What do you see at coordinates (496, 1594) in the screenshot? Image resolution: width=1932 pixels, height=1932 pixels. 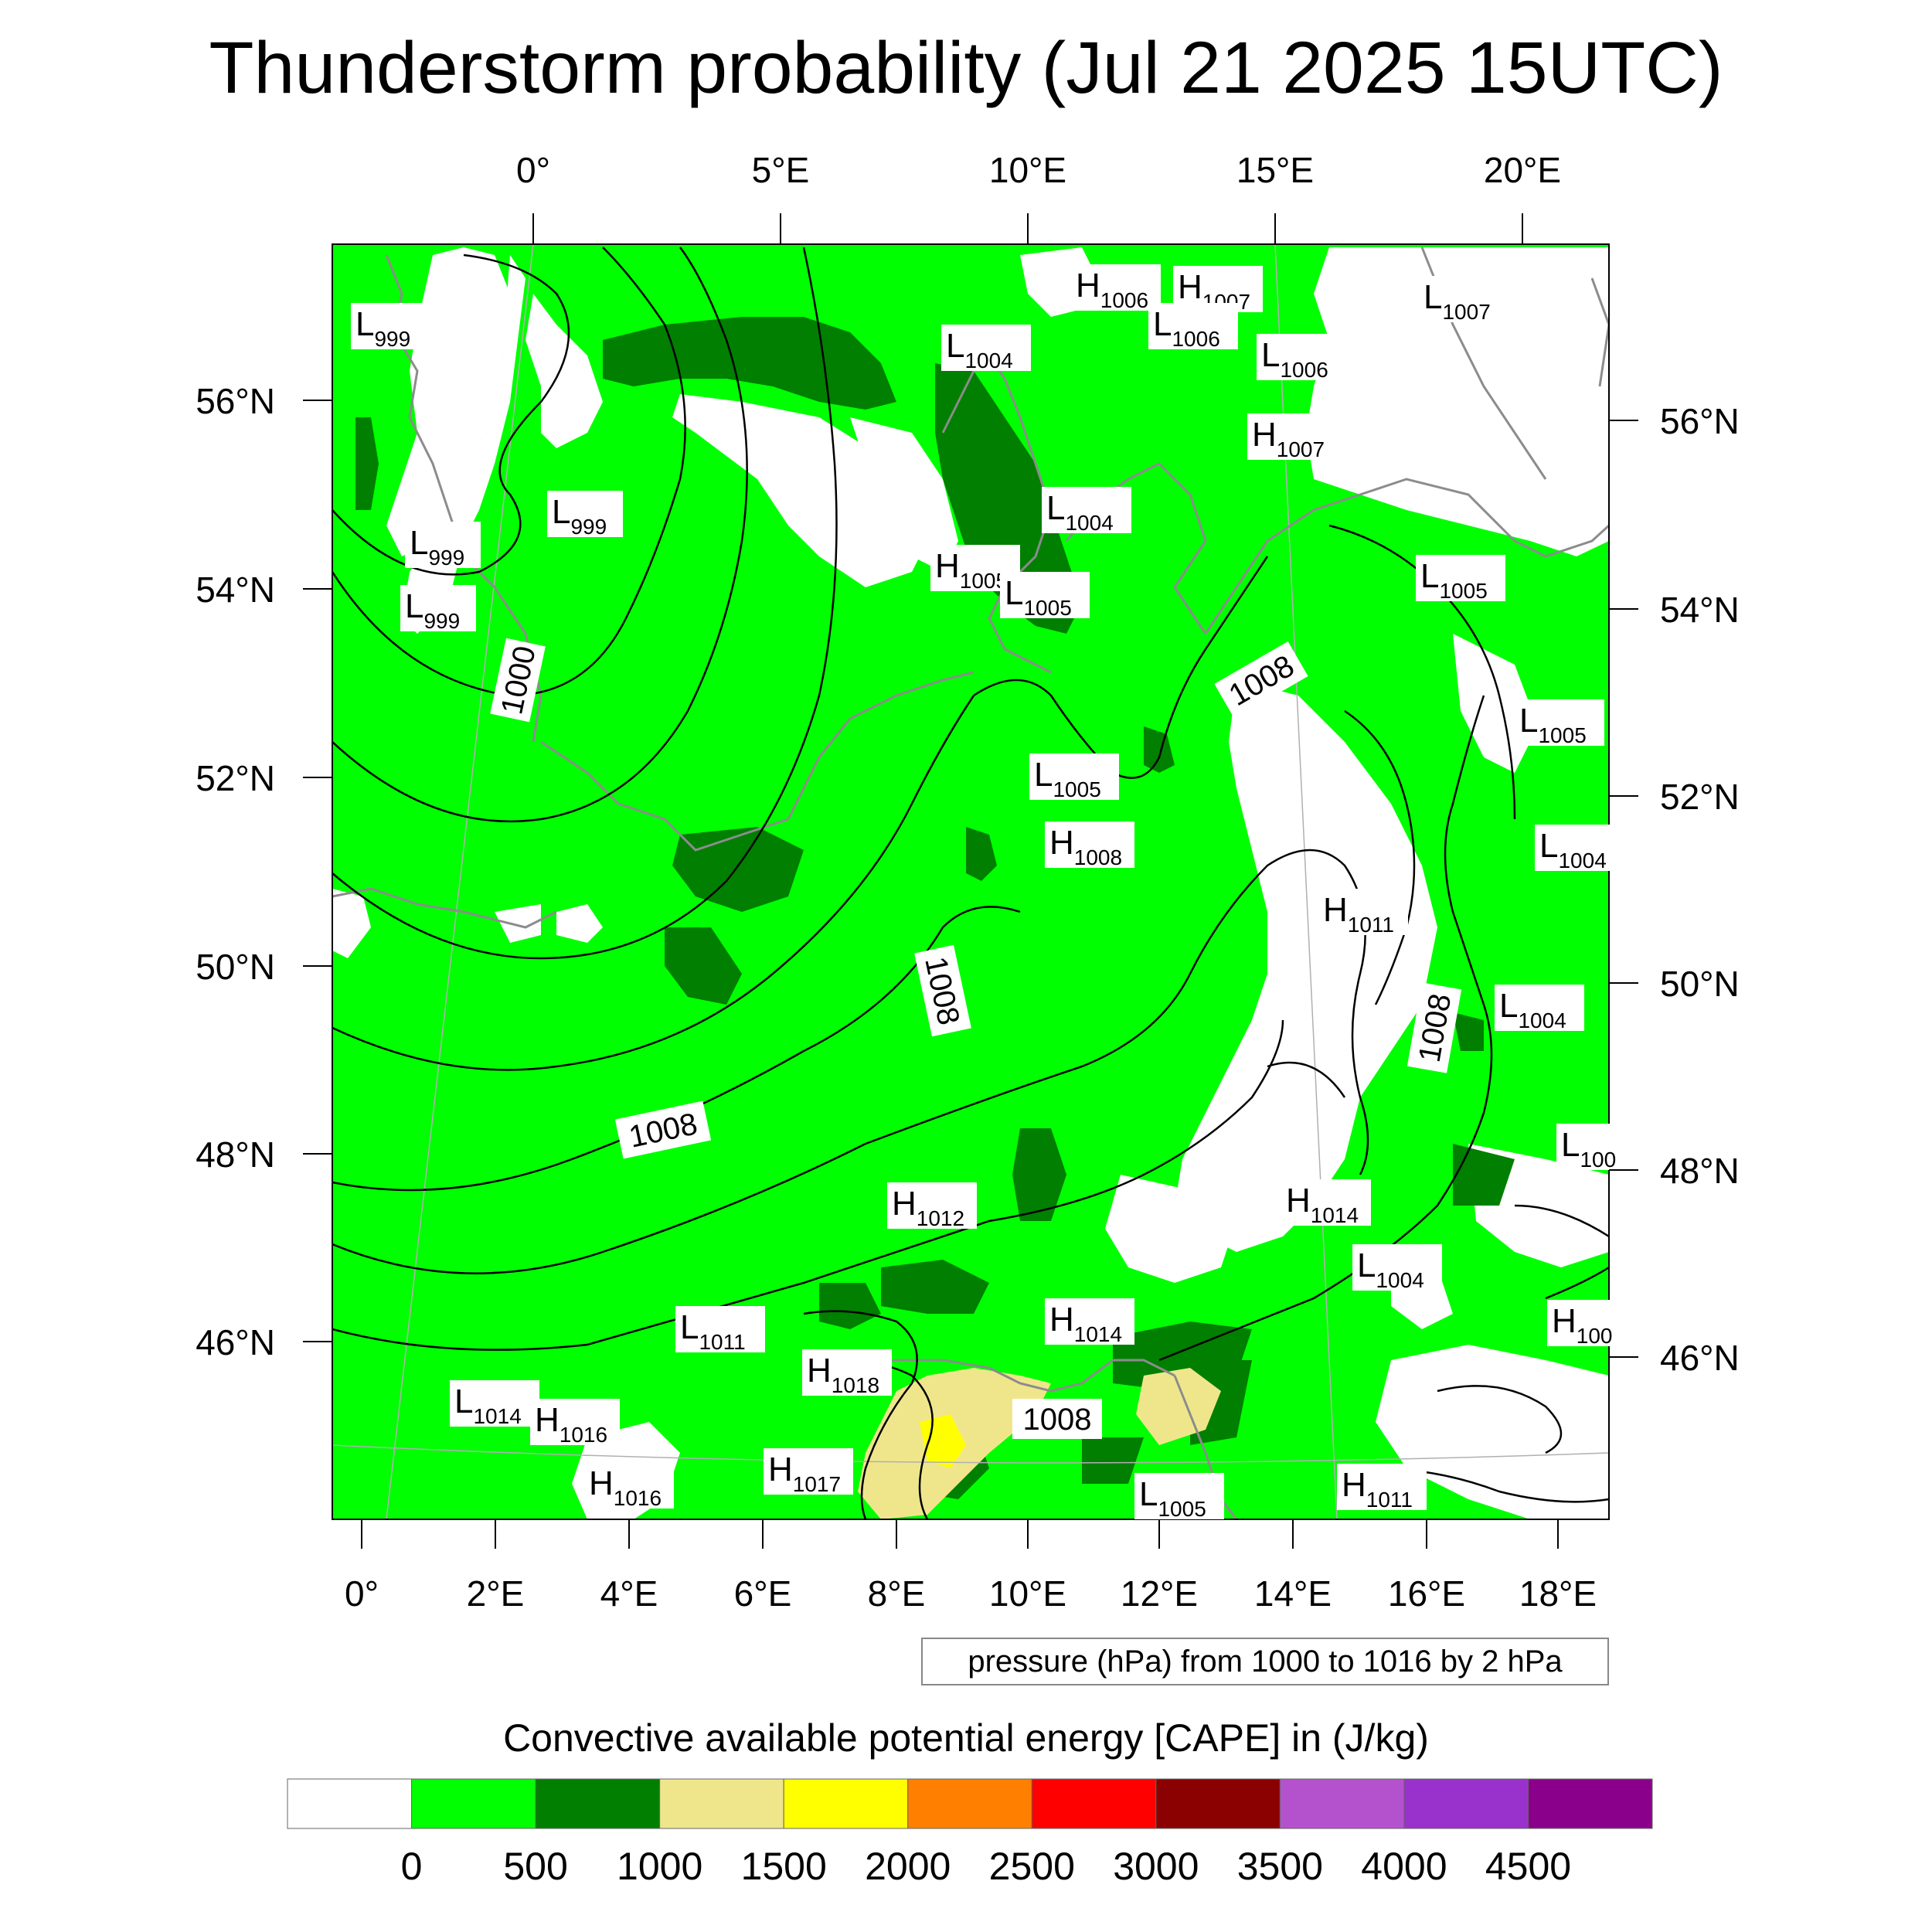 I see `bottom-lon-label: 2°E` at bounding box center [496, 1594].